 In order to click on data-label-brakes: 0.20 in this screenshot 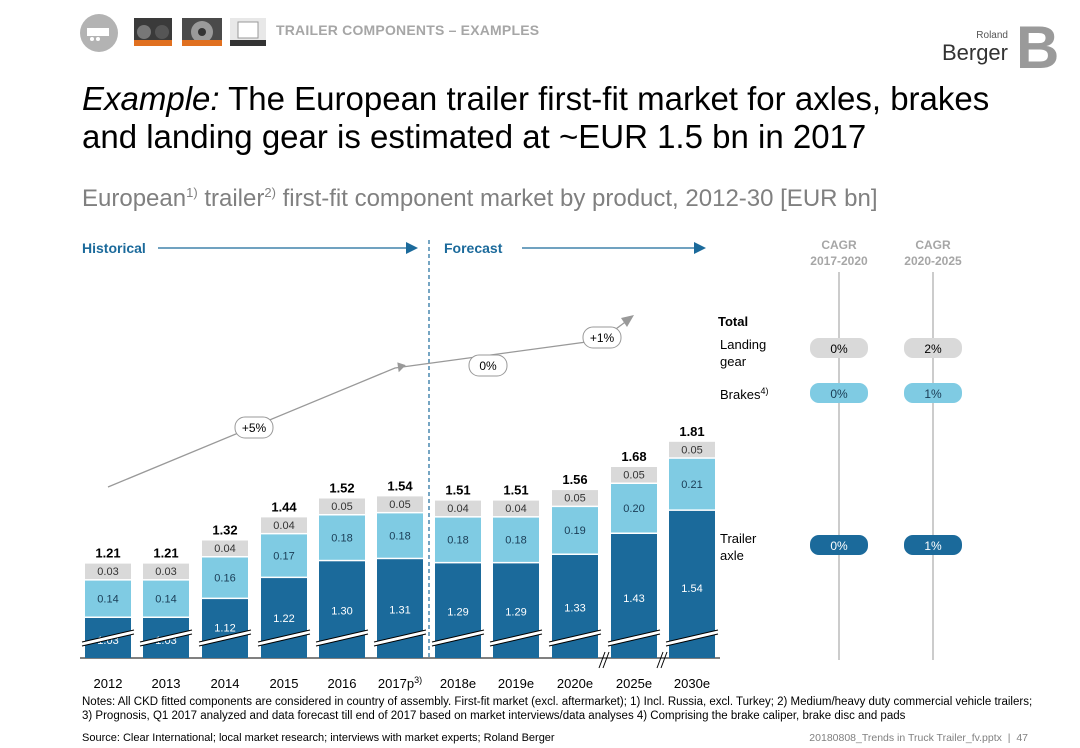, I will do `click(633, 509)`.